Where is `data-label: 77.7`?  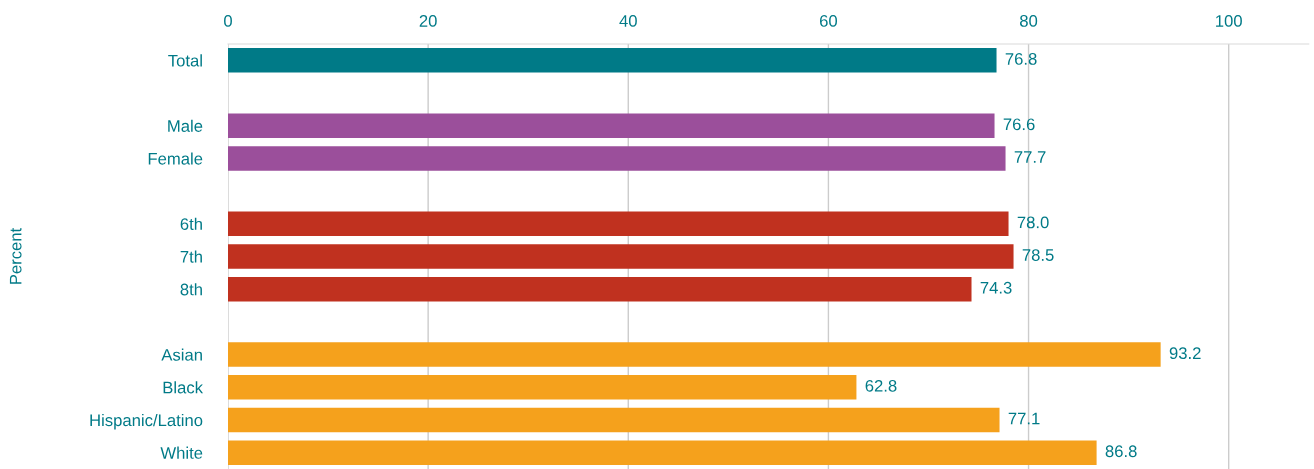 data-label: 77.7 is located at coordinates (1030, 157).